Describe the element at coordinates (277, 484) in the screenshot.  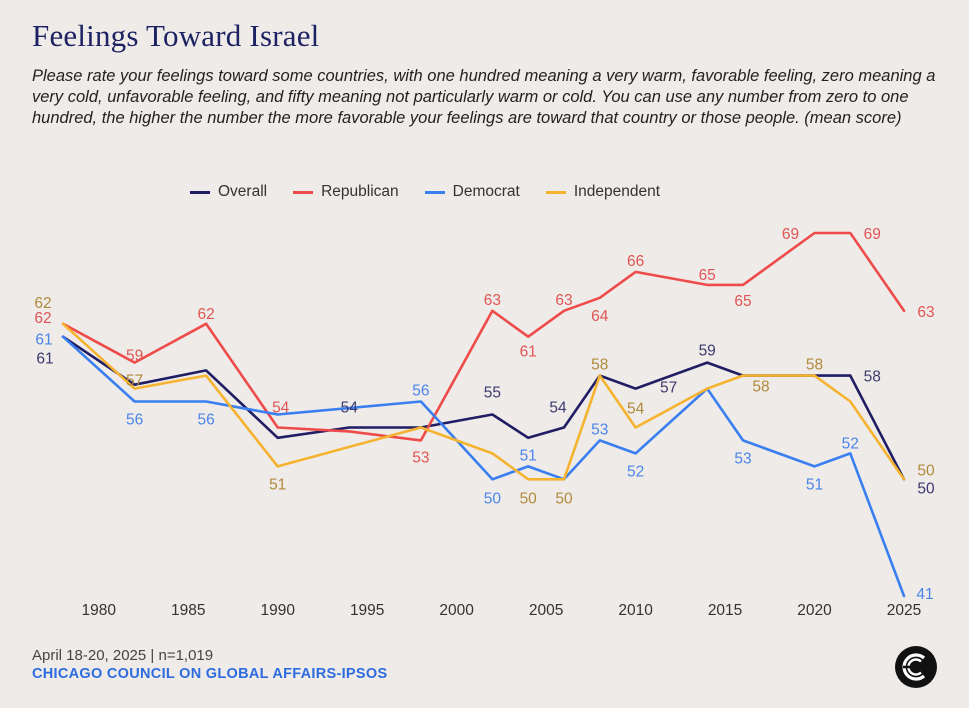
I see `data-label-independent-1990: 51` at that location.